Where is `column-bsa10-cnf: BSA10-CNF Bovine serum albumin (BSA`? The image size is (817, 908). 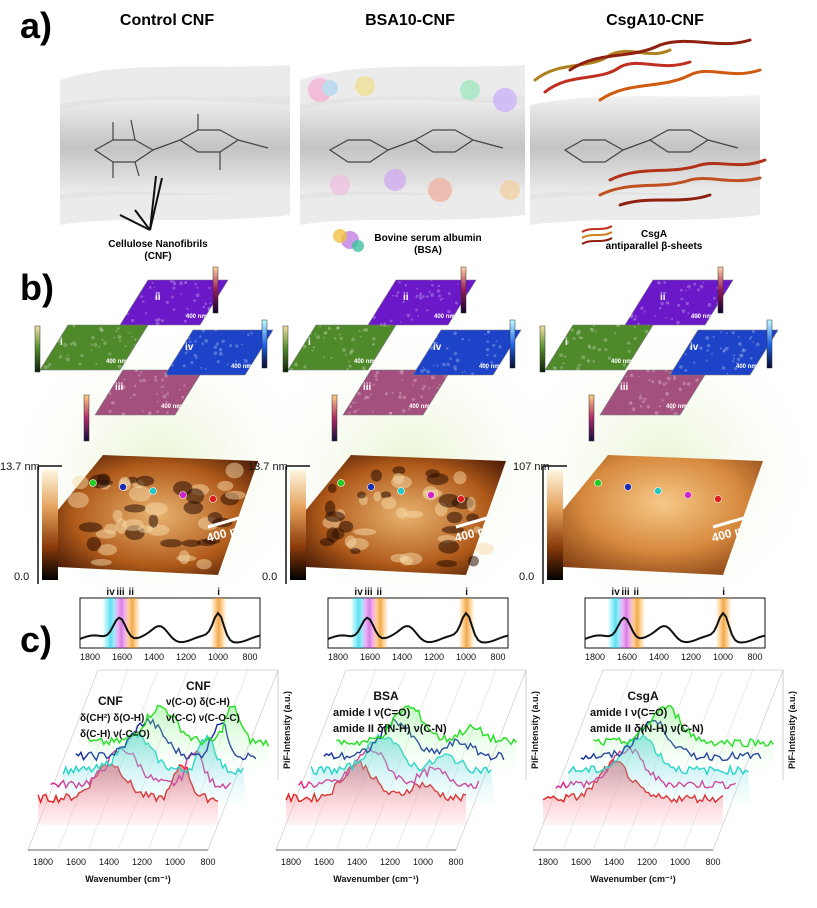 column-bsa10-cnf: BSA10-CNF Bovine serum albumin (BSA is located at coordinates (412, 134).